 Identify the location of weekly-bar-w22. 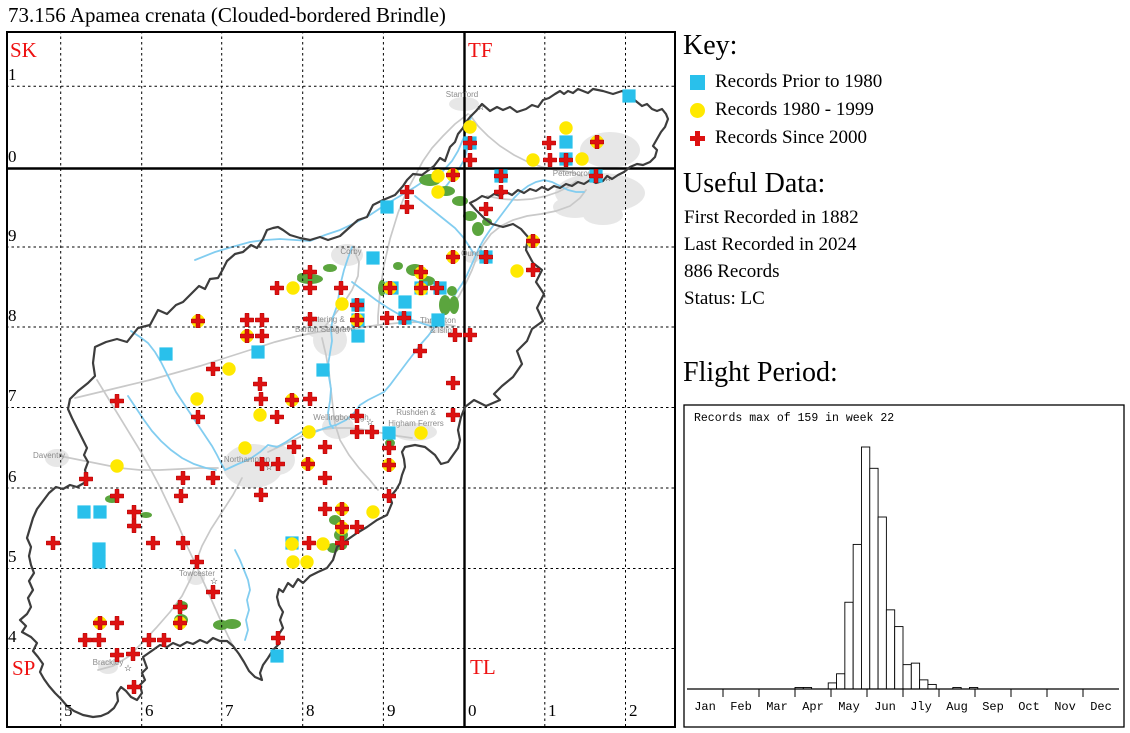
(866, 568).